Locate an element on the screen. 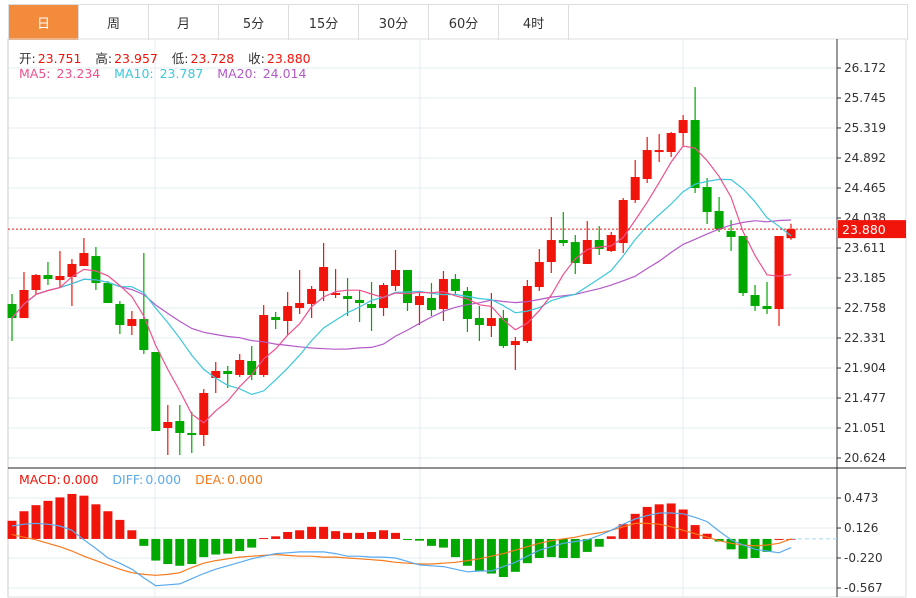 The width and height of the screenshot is (916, 598). macd-tick-label: 0.473 is located at coordinates (861, 498).